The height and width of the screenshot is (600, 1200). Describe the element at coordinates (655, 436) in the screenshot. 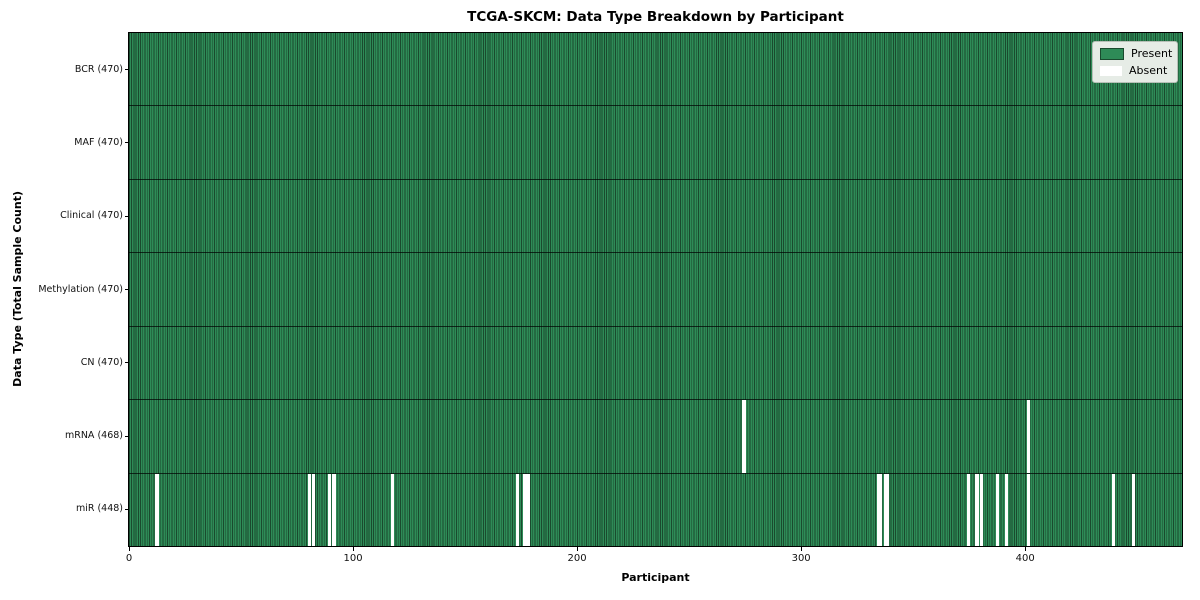

I see `heatmap-row-mRNA` at that location.